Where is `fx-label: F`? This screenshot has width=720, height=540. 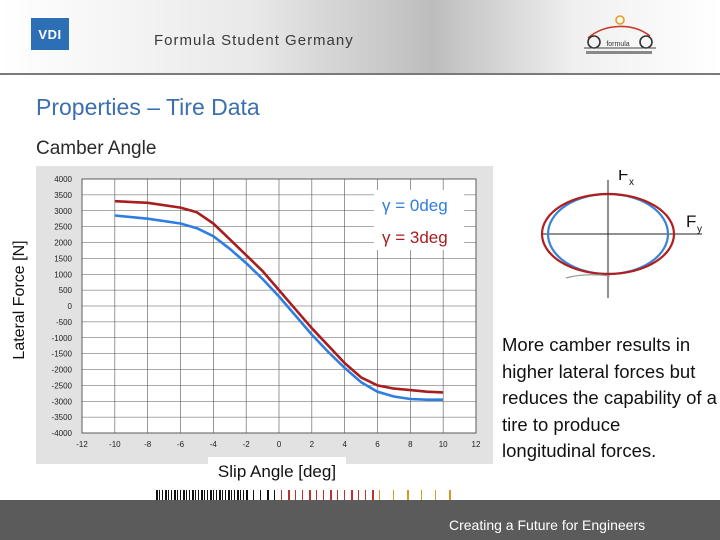 fx-label: F is located at coordinates (623, 177).